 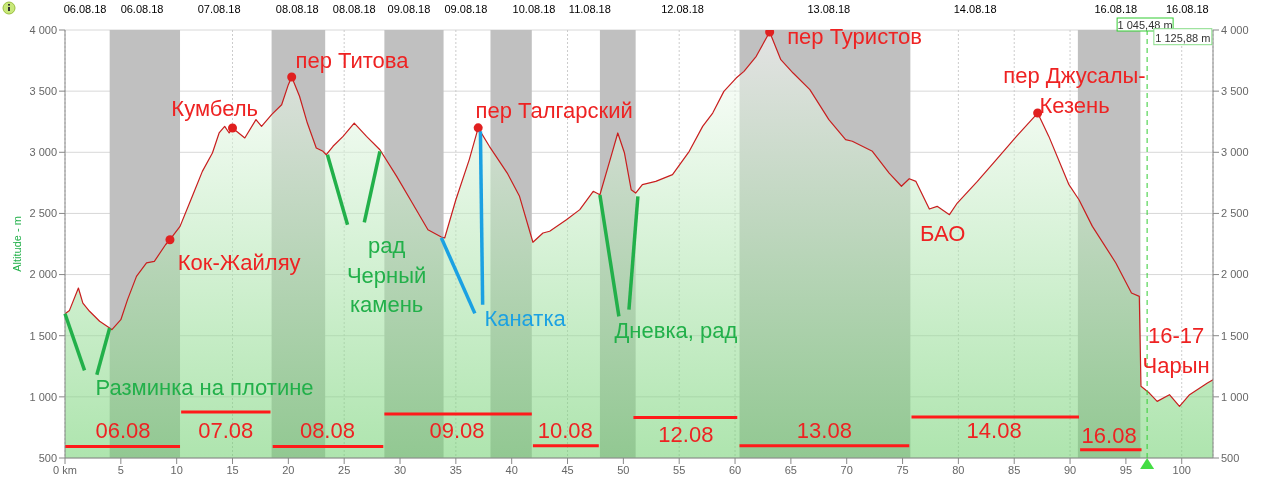 I want to click on annotation: 16-17 Чарын, so click(x=1176, y=350).